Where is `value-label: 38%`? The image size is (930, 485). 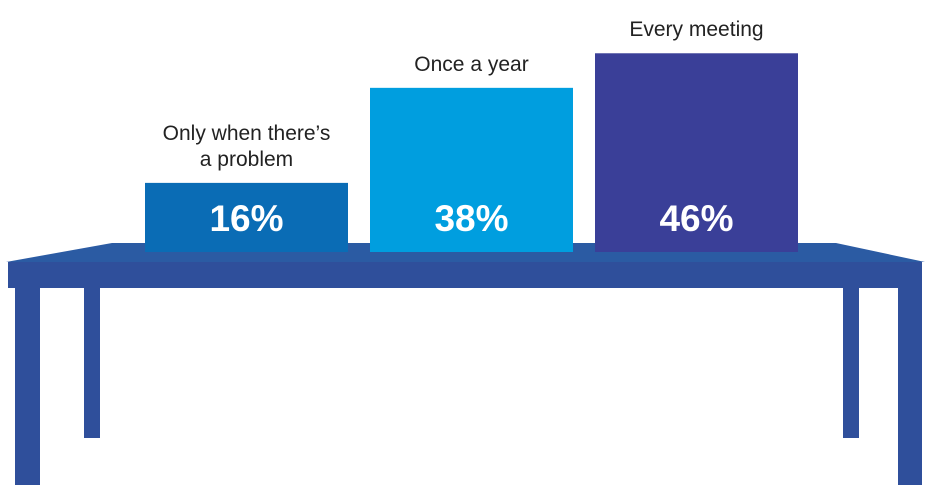
value-label: 38% is located at coordinates (471, 218).